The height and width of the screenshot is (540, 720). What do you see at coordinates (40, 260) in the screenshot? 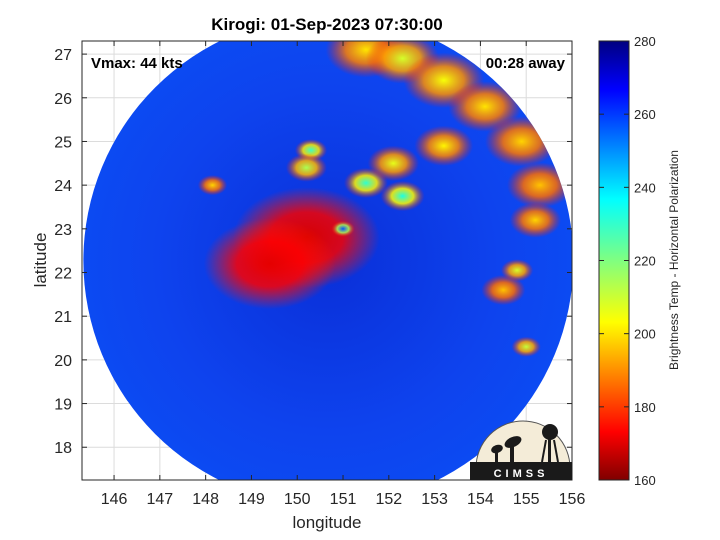
I see `y-axis-title: latitude` at bounding box center [40, 260].